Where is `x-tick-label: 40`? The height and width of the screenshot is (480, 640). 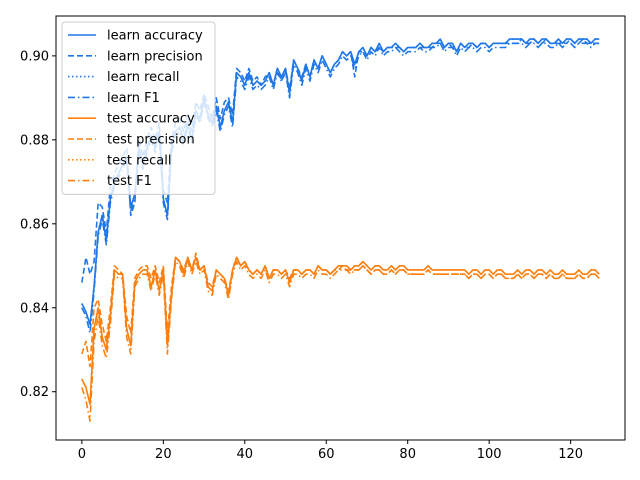 x-tick-label: 40 is located at coordinates (245, 454).